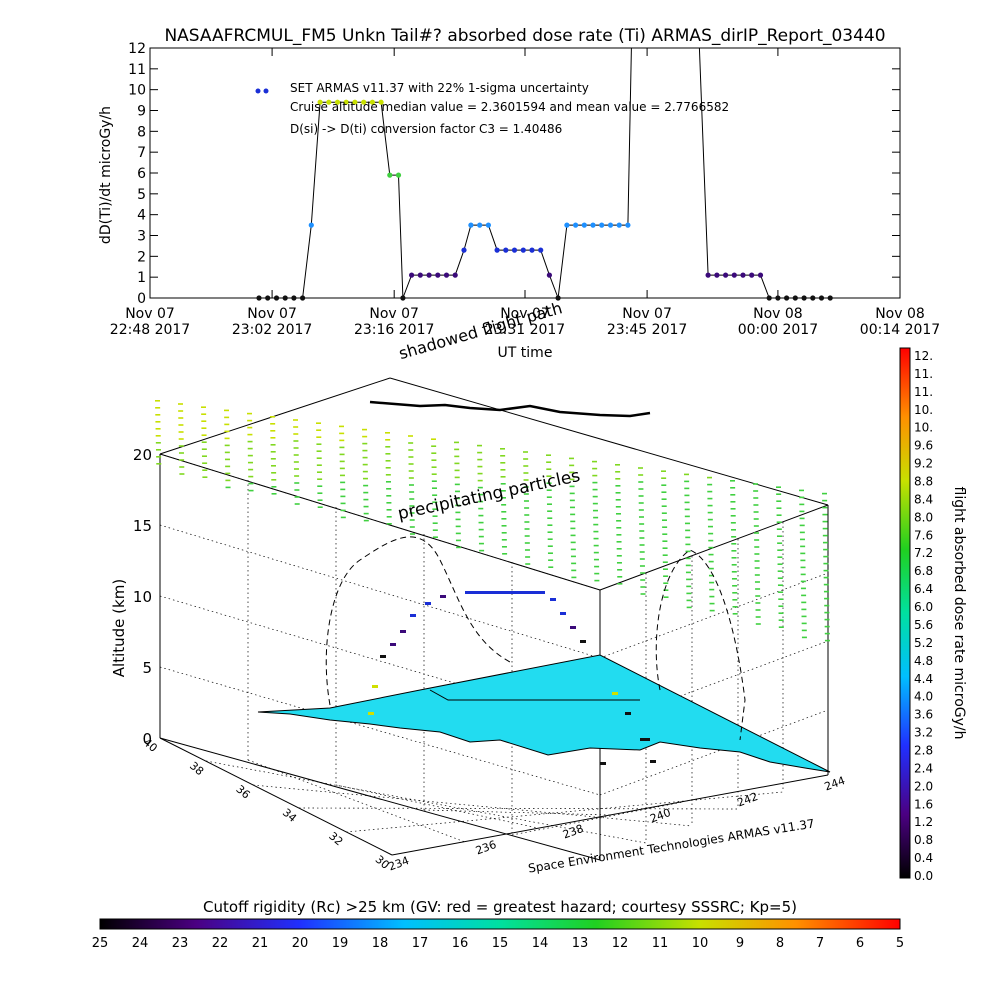  I want to click on latitude-tick-label: 34, so click(289, 815).